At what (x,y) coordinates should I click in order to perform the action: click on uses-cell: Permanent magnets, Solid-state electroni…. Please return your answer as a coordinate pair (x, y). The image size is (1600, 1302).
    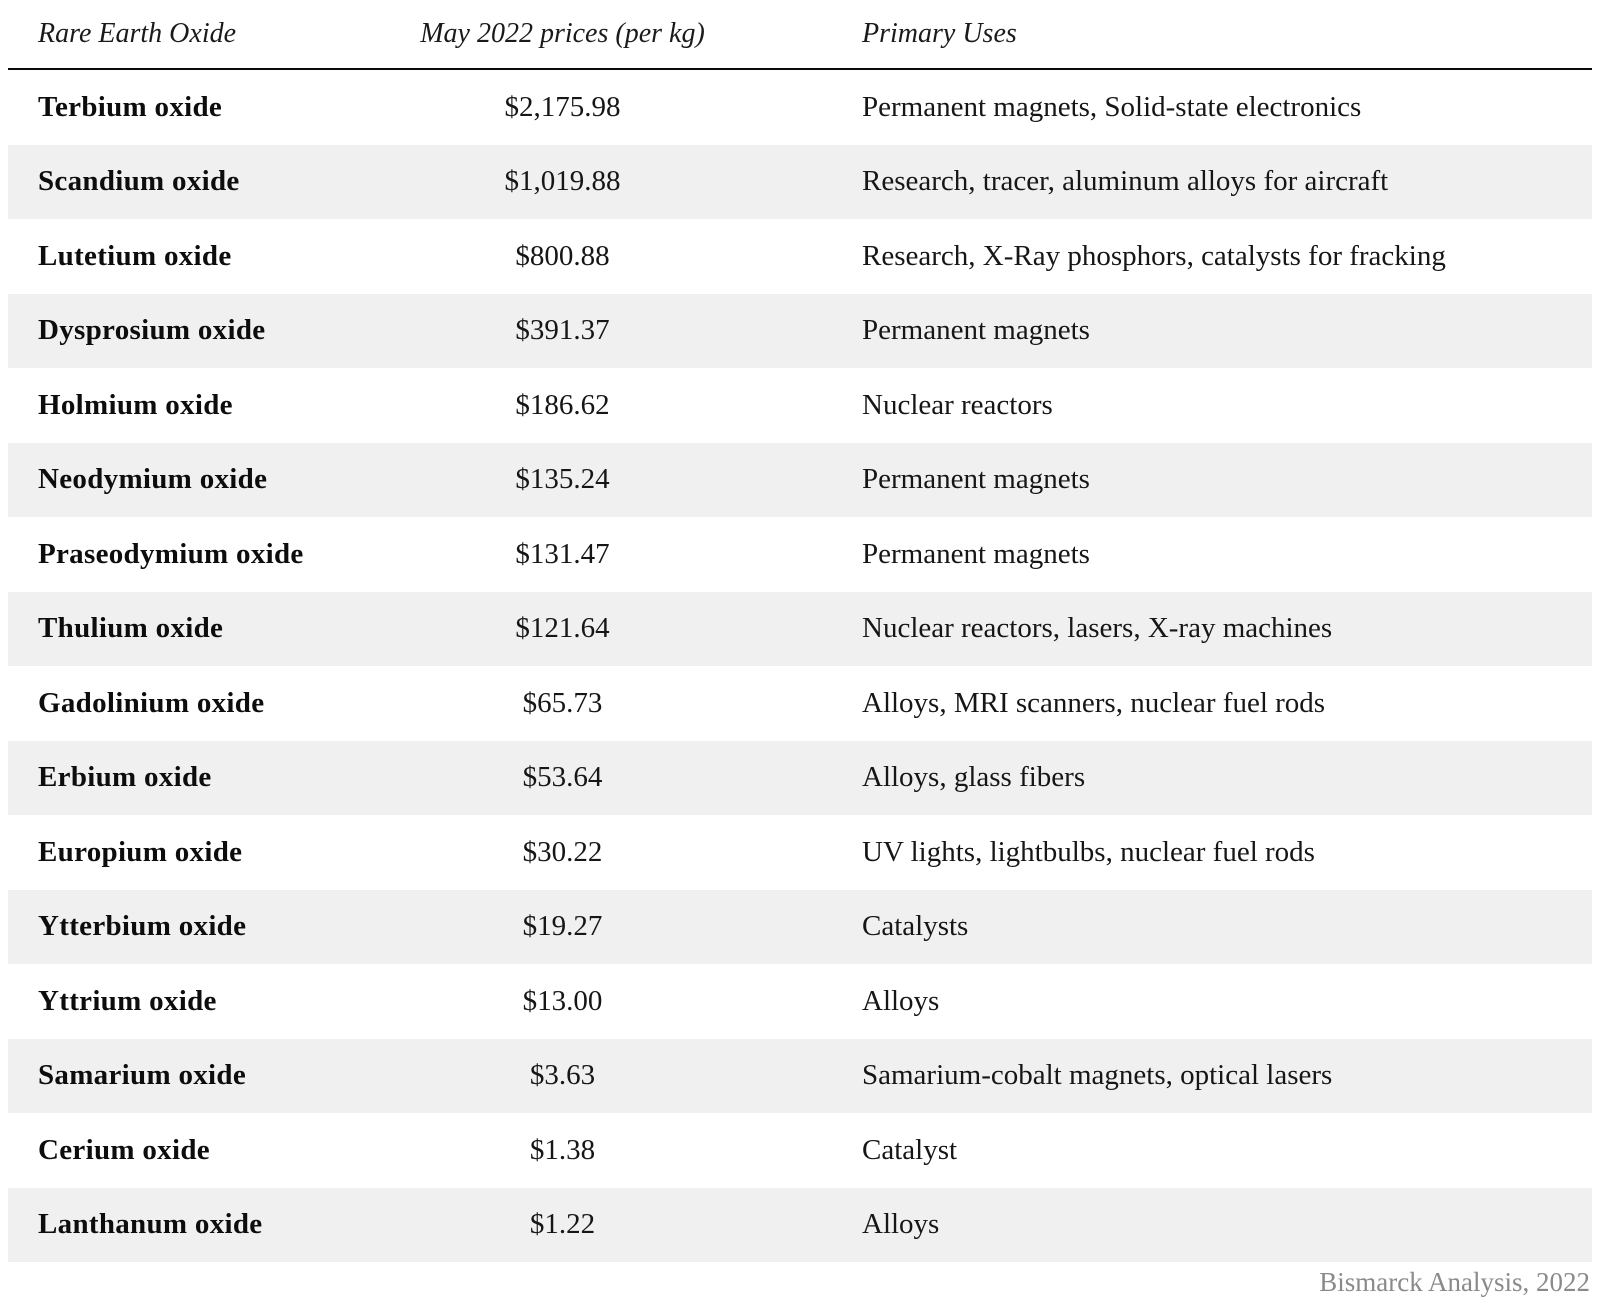
    Looking at the image, I should click on (1112, 106).